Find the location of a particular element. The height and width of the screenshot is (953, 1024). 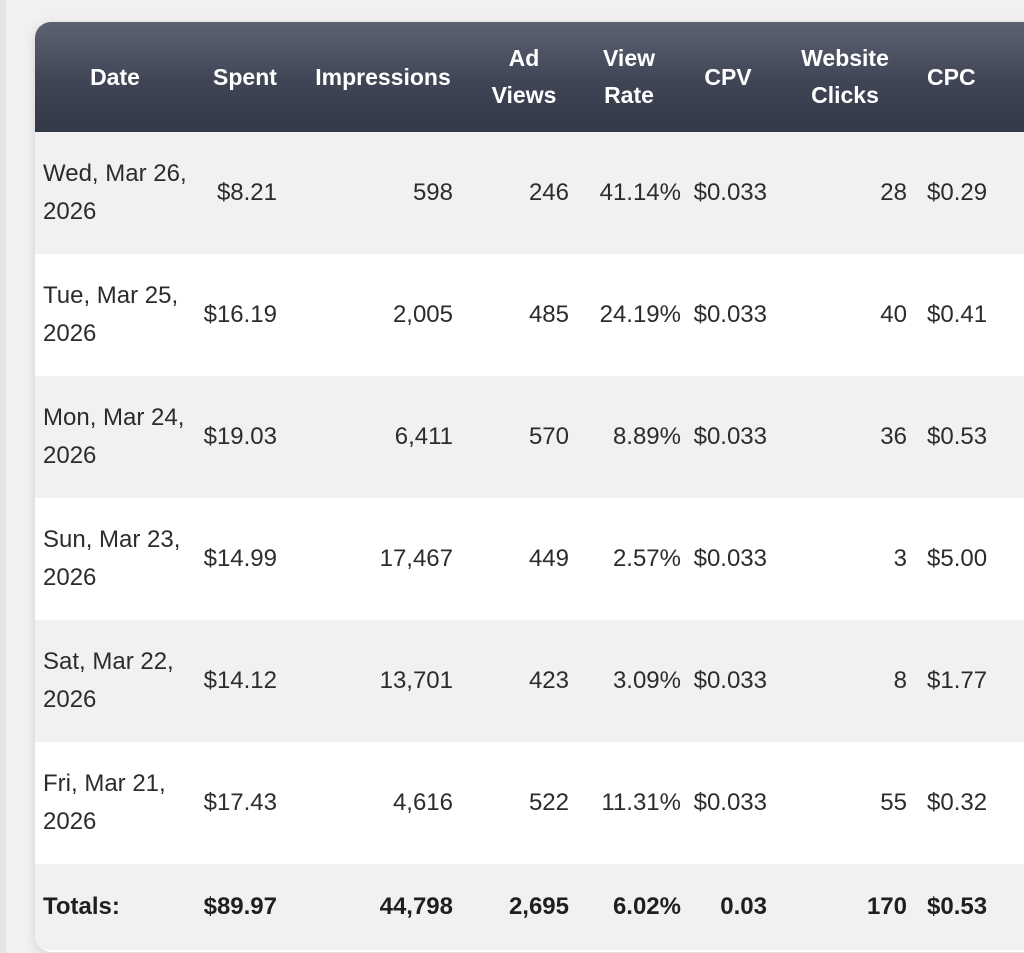

view-rate-cell: 8.89% is located at coordinates (646, 436).